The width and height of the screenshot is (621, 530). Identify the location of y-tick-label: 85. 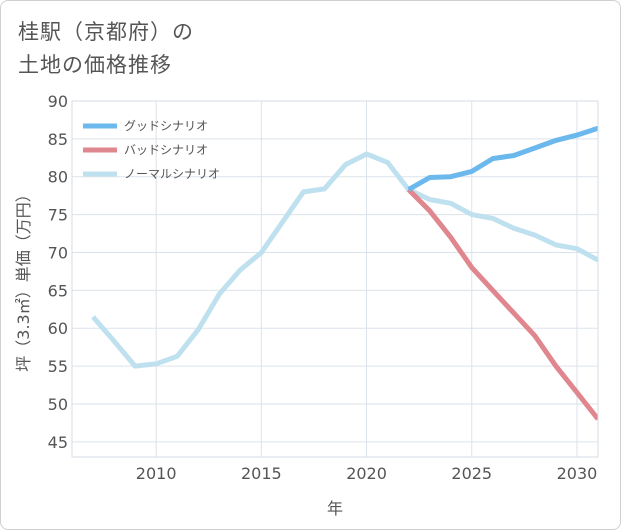
(58, 139).